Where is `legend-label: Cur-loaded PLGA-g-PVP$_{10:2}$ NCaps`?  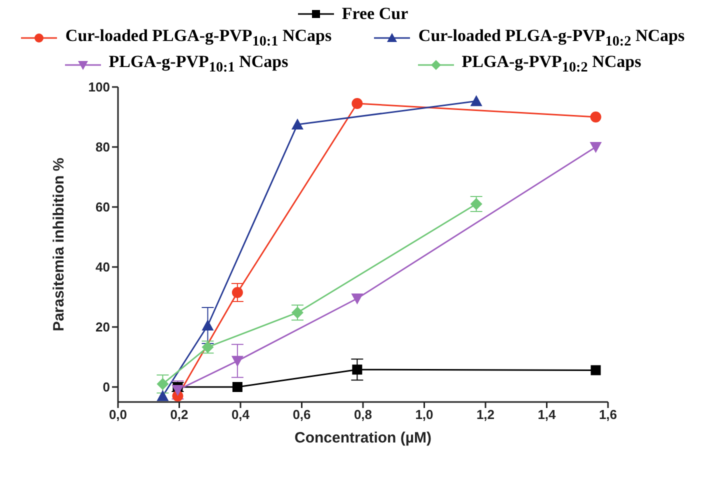 legend-label: Cur-loaded PLGA-g-PVP$_{10:2}$ NCaps is located at coordinates (551, 38).